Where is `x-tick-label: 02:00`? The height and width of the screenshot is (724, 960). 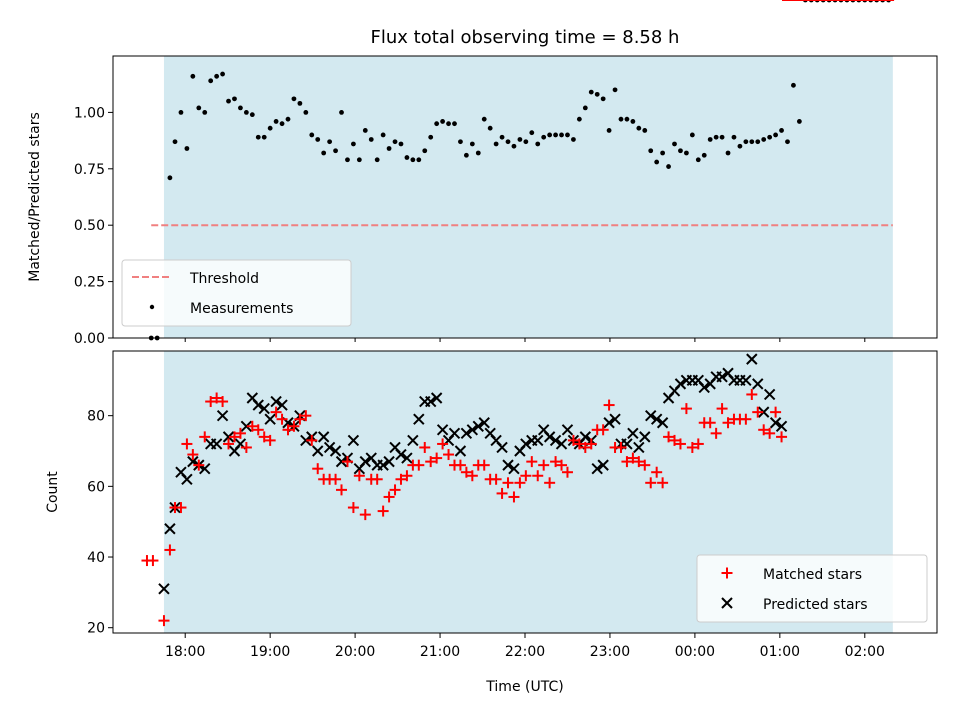
x-tick-label: 02:00 is located at coordinates (865, 652).